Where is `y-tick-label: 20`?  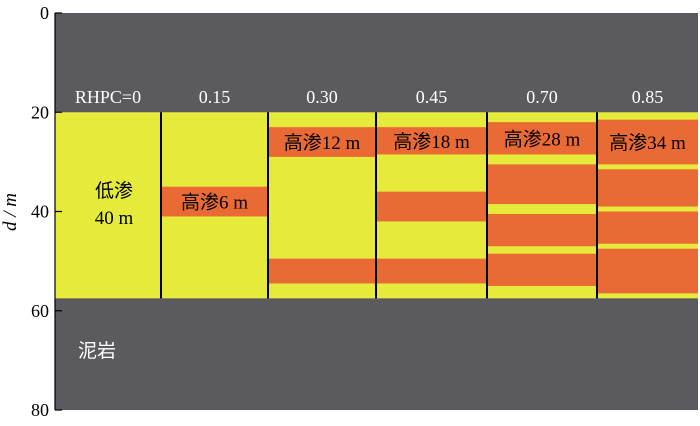
y-tick-label: 20 is located at coordinates (40, 112).